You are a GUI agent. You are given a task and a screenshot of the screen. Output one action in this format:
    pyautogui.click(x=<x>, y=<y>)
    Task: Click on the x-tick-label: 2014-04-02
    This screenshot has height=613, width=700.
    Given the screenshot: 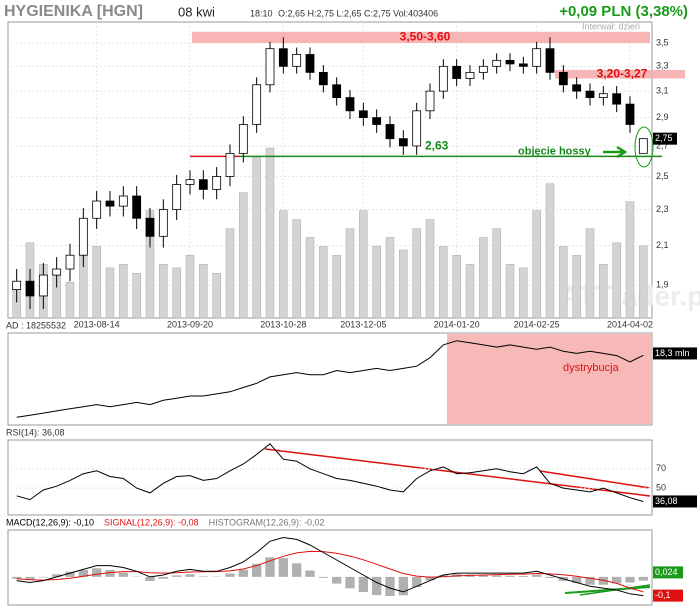 What is the action you would take?
    pyautogui.click(x=630, y=324)
    